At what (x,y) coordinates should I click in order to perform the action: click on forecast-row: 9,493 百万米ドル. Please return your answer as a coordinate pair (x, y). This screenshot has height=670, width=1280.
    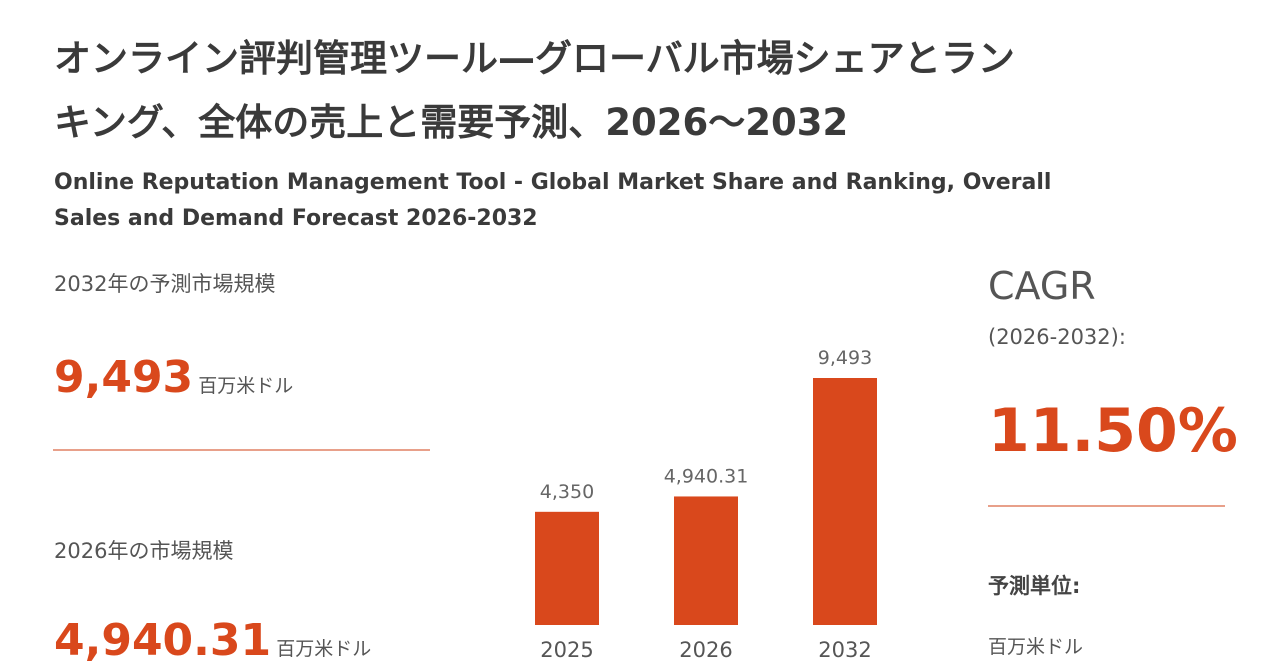
    Looking at the image, I should click on (173, 377).